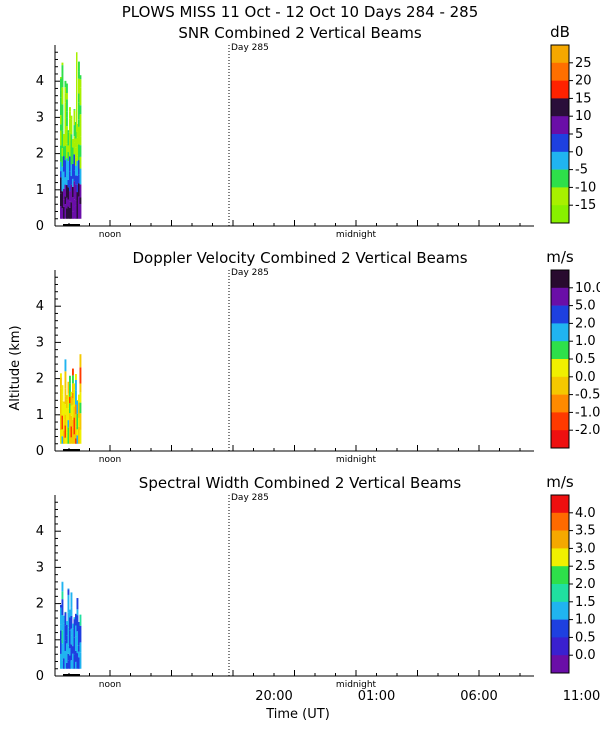 Image resolution: width=600 pixels, height=750 pixels. What do you see at coordinates (585, 323) in the screenshot?
I see `colorbar-label: 2.0` at bounding box center [585, 323].